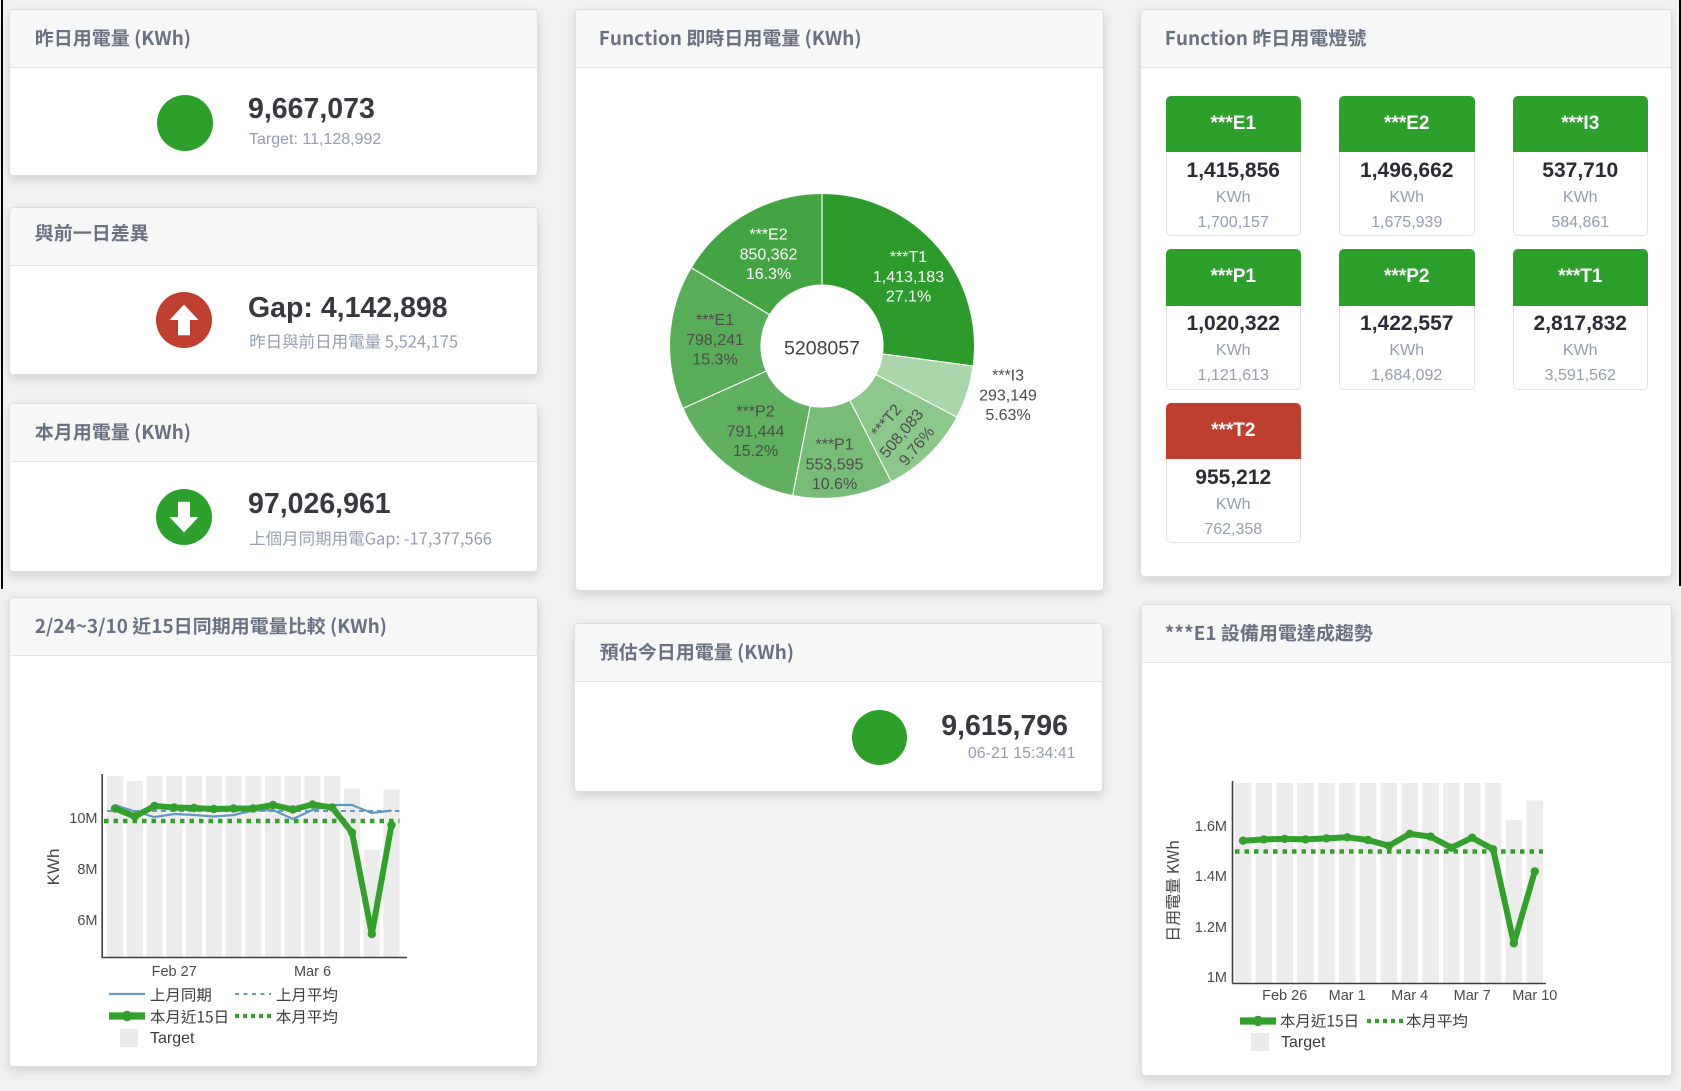 The width and height of the screenshot is (1681, 1091). What do you see at coordinates (1534, 996) in the screenshot?
I see `svg-text: Mar 10` at bounding box center [1534, 996].